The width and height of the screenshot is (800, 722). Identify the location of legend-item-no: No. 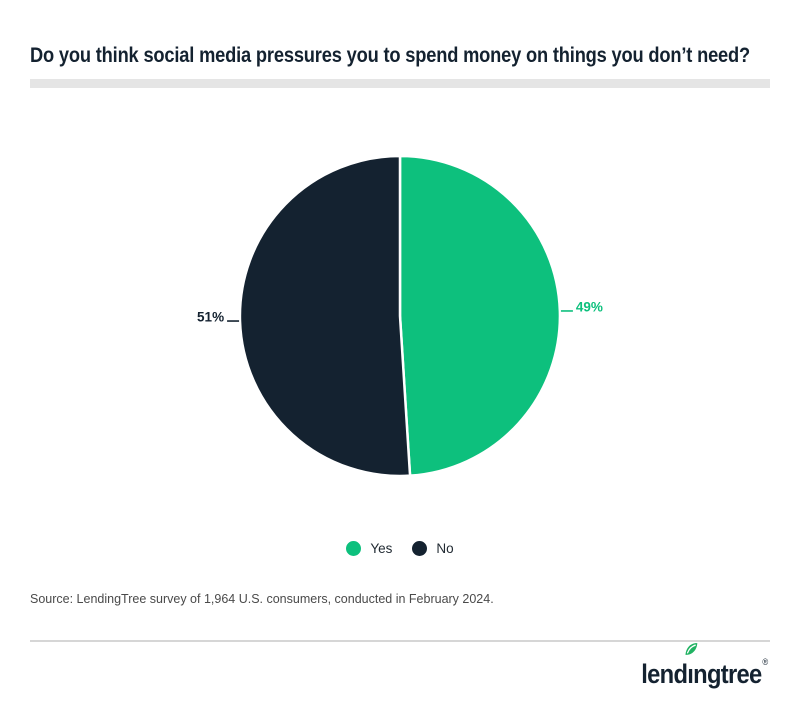
(433, 548).